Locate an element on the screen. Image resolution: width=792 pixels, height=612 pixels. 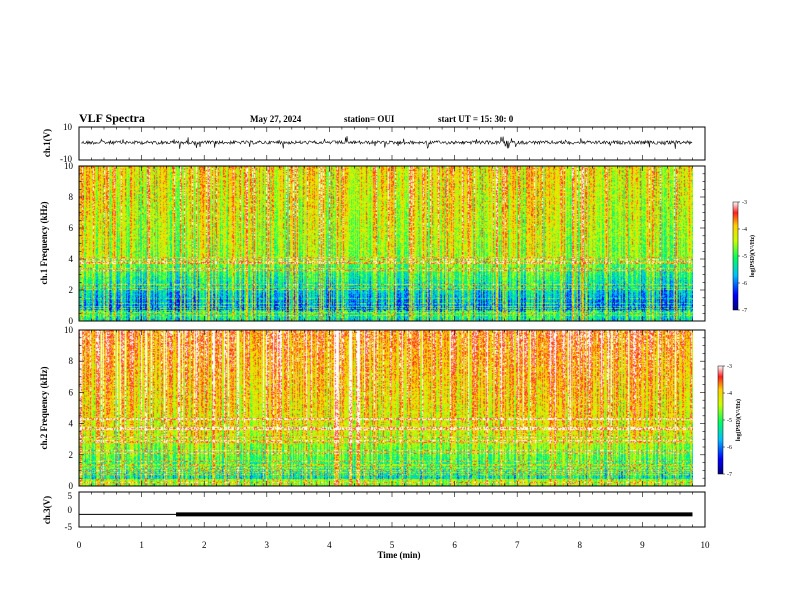
ch3-ytick-mid: 0 is located at coordinates (70, 510).